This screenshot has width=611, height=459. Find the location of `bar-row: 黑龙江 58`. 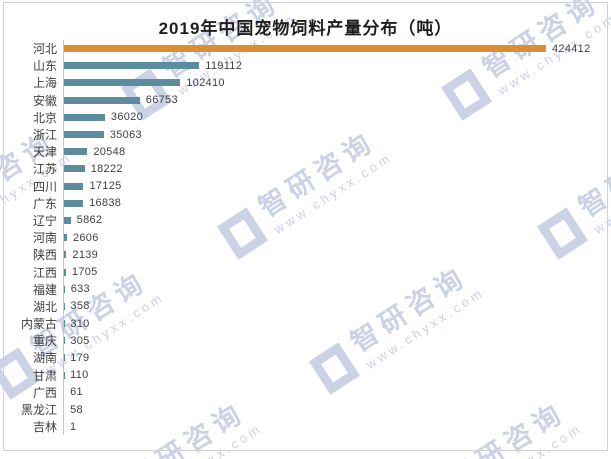

bar-row: 黑龙江 58 is located at coordinates (305, 409).